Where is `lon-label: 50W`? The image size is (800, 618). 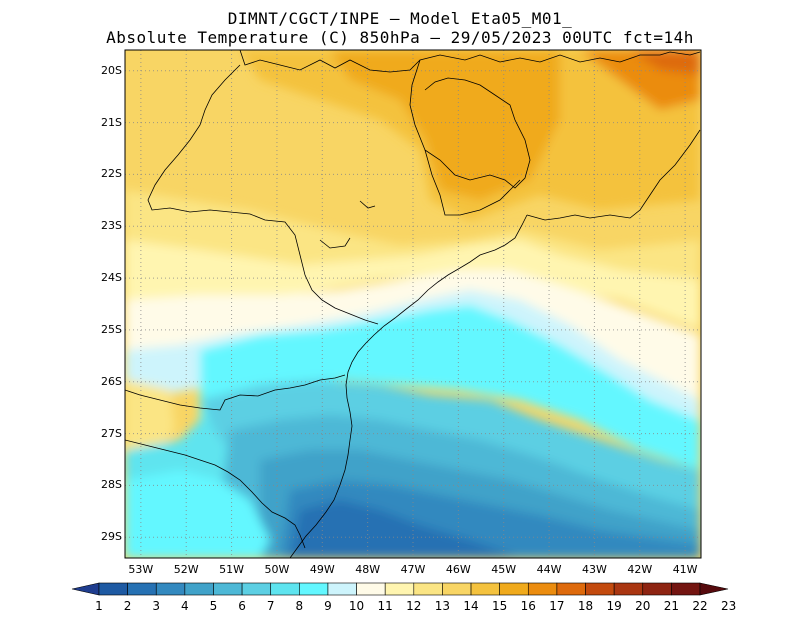
lon-label: 50W is located at coordinates (277, 569).